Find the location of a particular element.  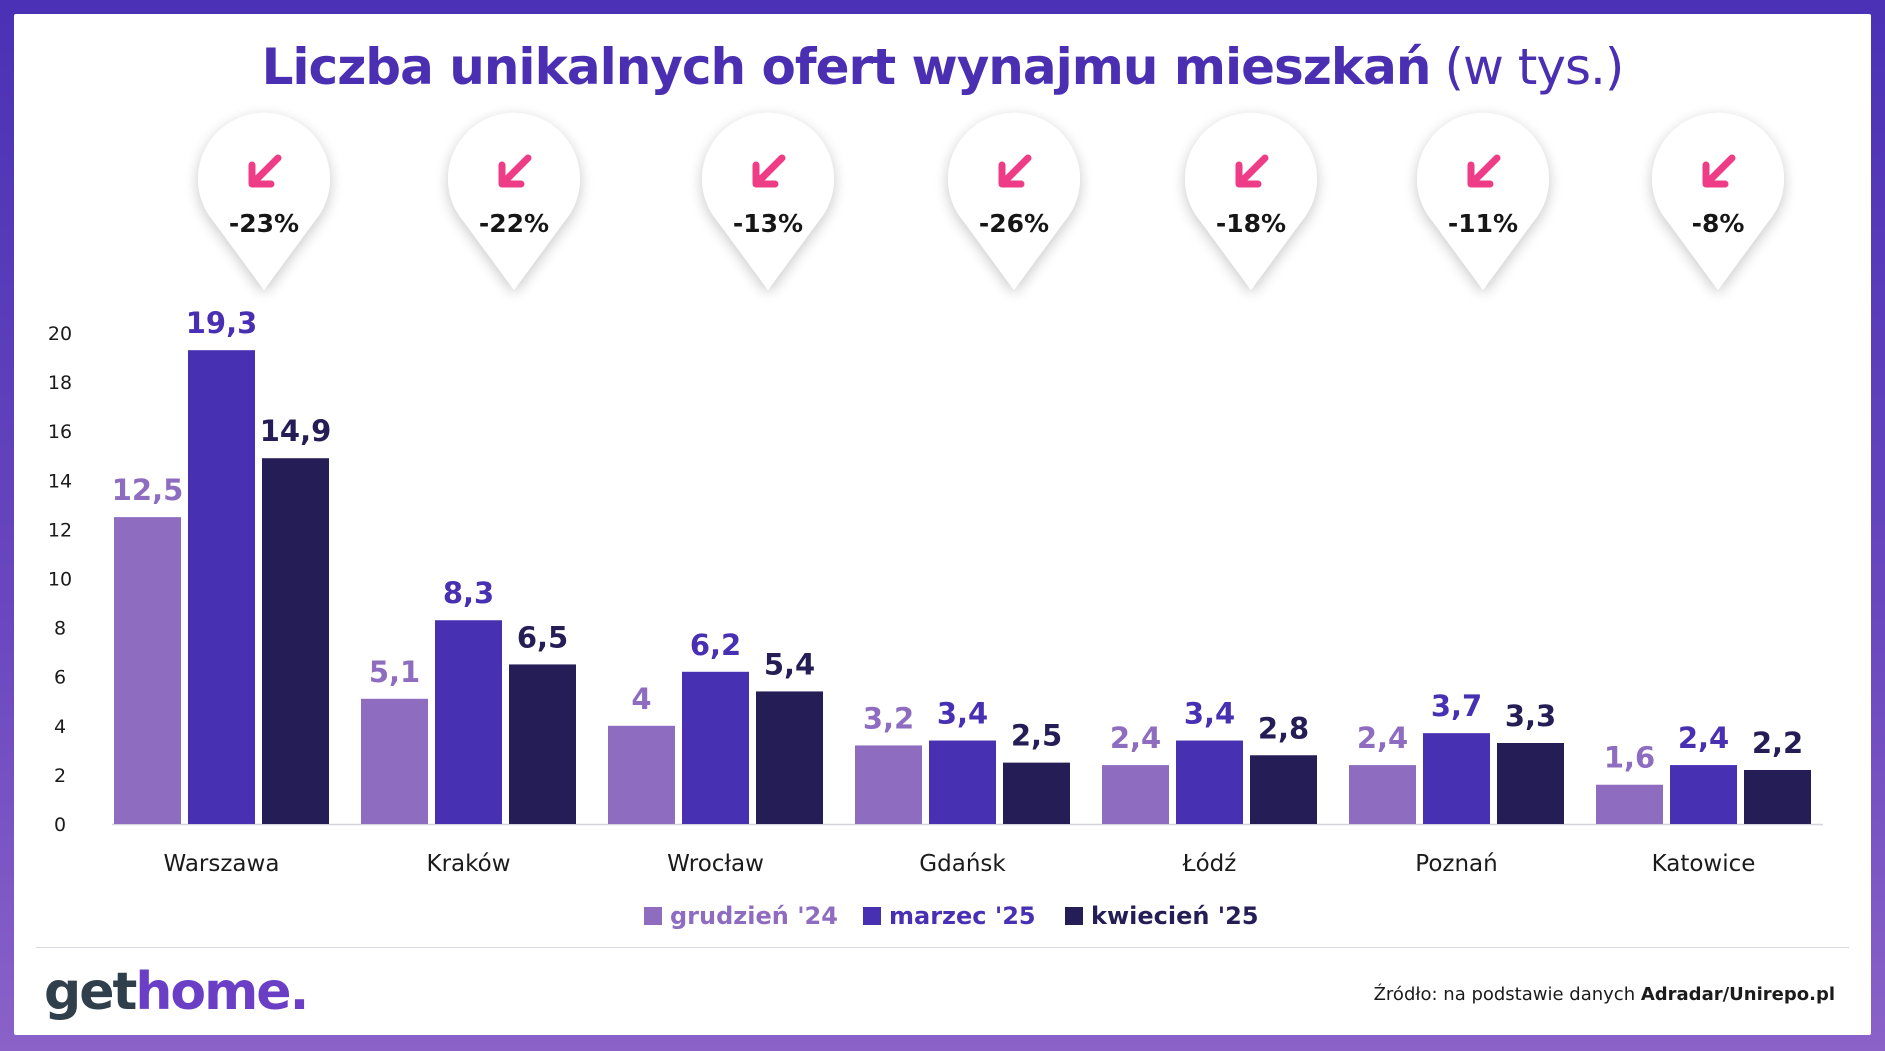

bar-value-label: 14,9 is located at coordinates (296, 431).